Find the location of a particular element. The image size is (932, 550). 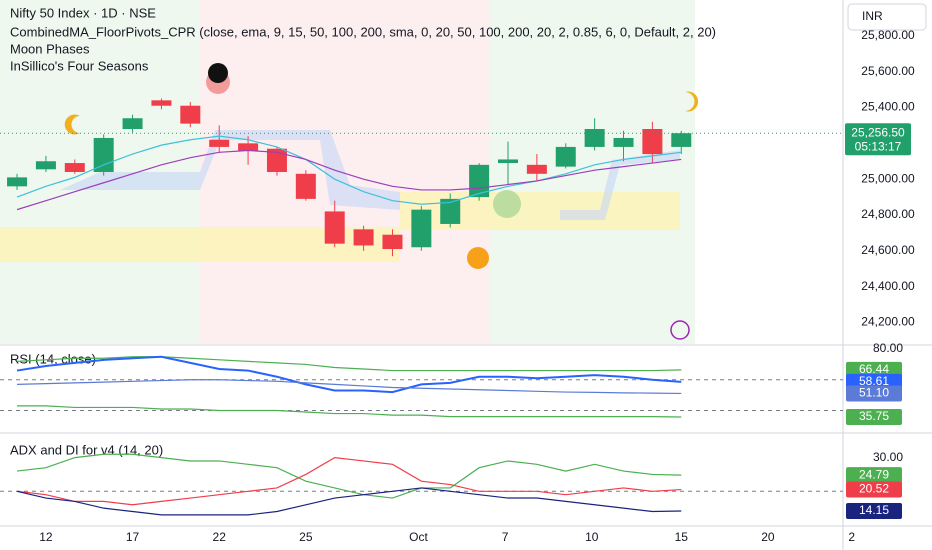

x-tick-label: 7 is located at coordinates (505, 537).